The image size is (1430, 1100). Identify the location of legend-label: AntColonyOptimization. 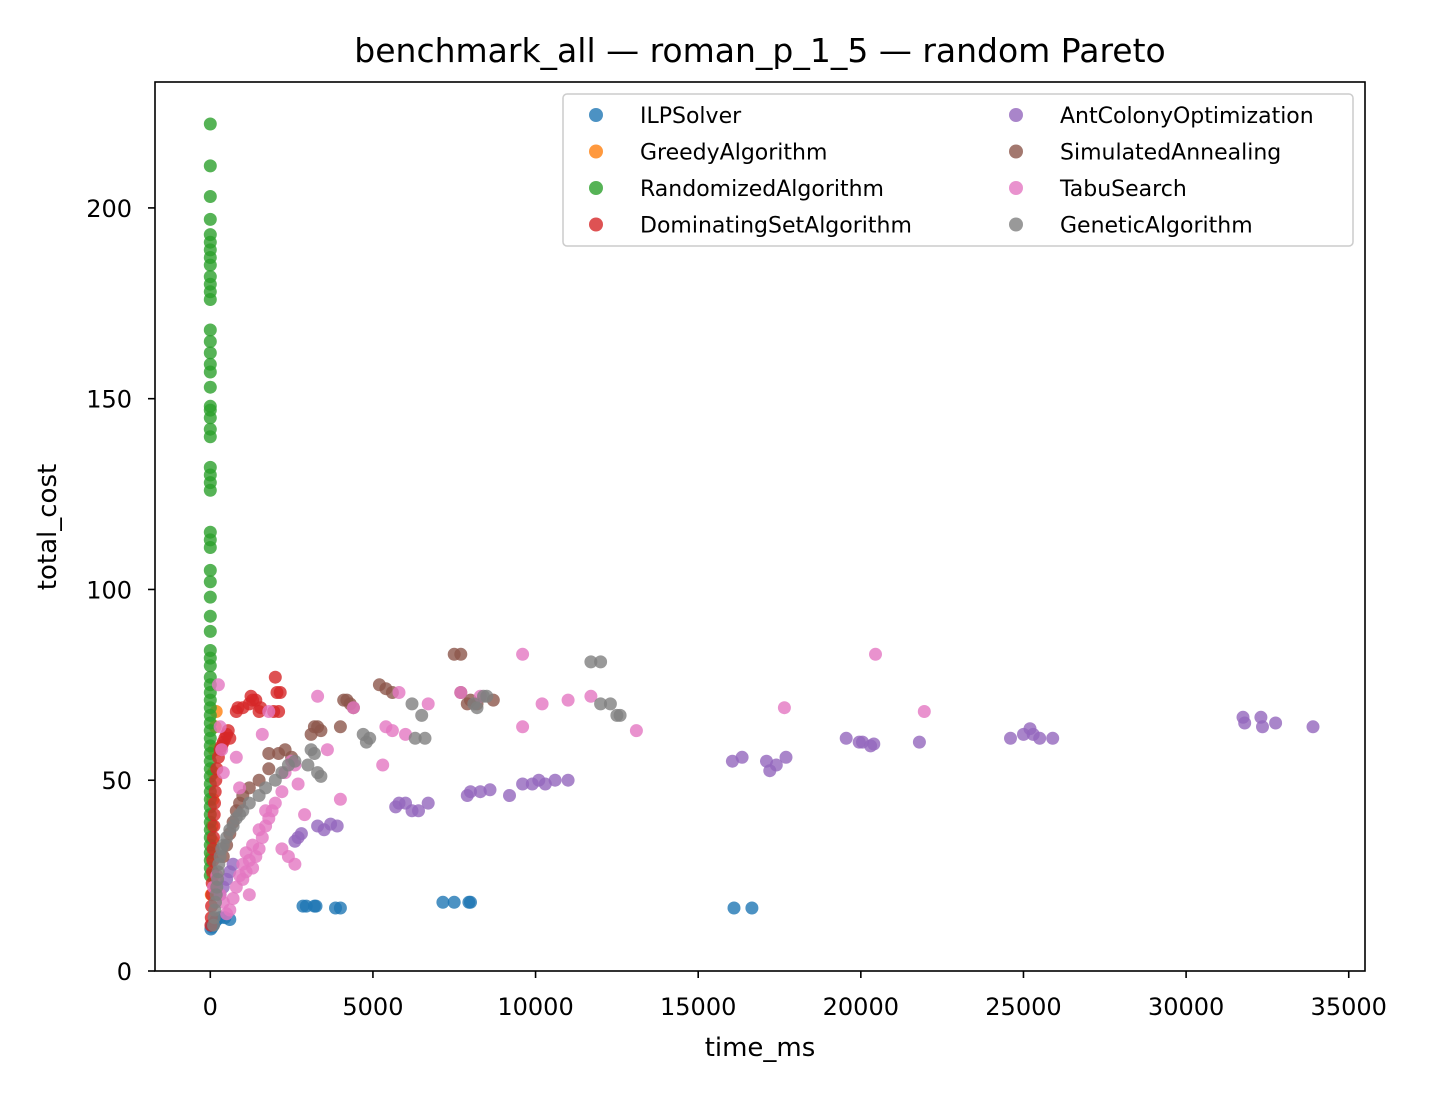
(1187, 116).